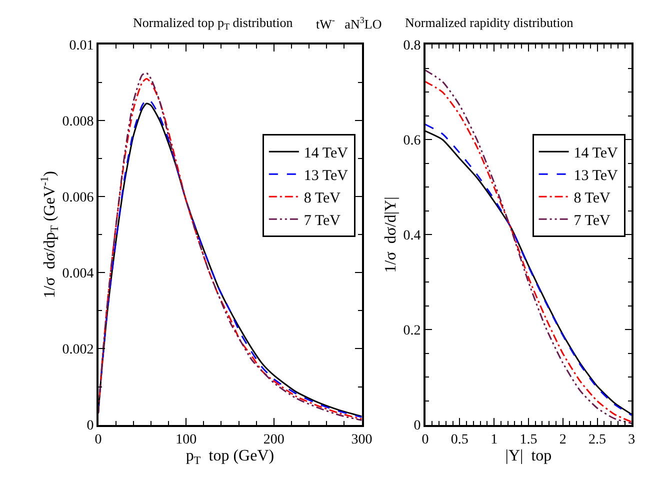 The image size is (648, 485). I want to click on text: tW$^{-}$ aN$^{3}$LO, so click(349, 23).